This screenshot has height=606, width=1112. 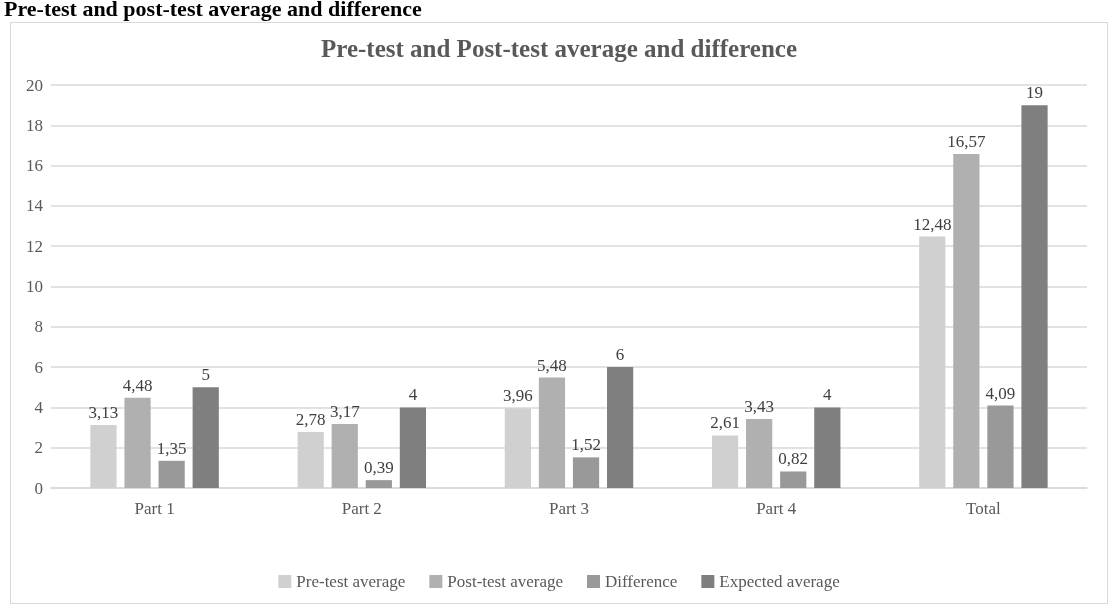 What do you see at coordinates (378, 468) in the screenshot?
I see `data-label: 0,39` at bounding box center [378, 468].